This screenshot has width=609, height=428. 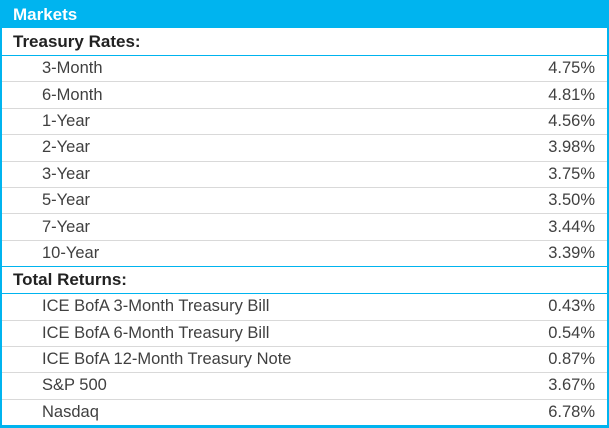 I want to click on table-row: 7-Year 3.44%, so click(x=304, y=226).